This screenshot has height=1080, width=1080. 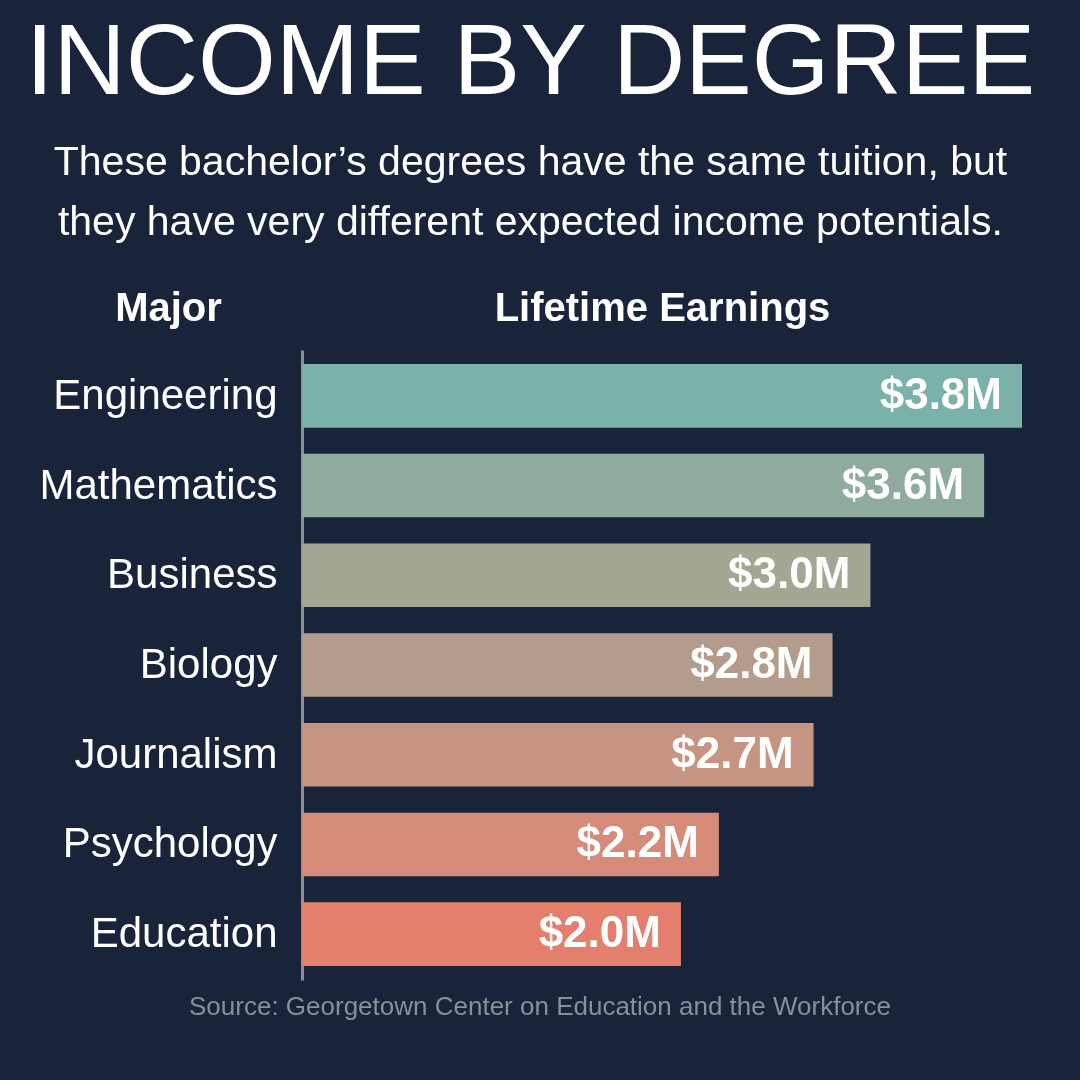 What do you see at coordinates (165, 394) in the screenshot?
I see `y-tick-label: Engineering` at bounding box center [165, 394].